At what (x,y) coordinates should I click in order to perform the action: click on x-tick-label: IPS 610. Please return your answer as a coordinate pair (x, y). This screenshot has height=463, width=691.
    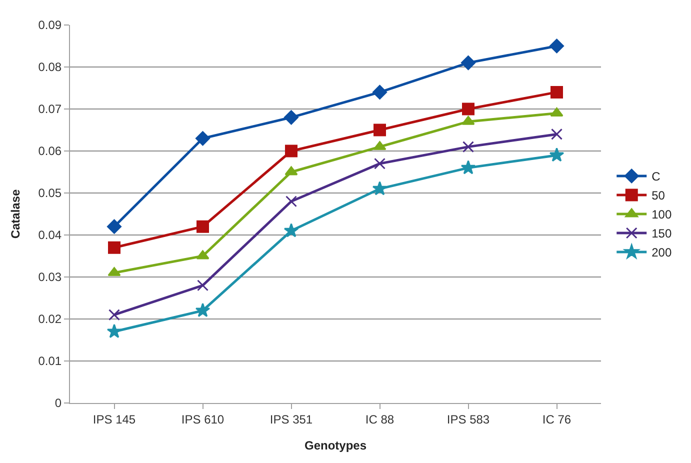
    Looking at the image, I should click on (202, 419).